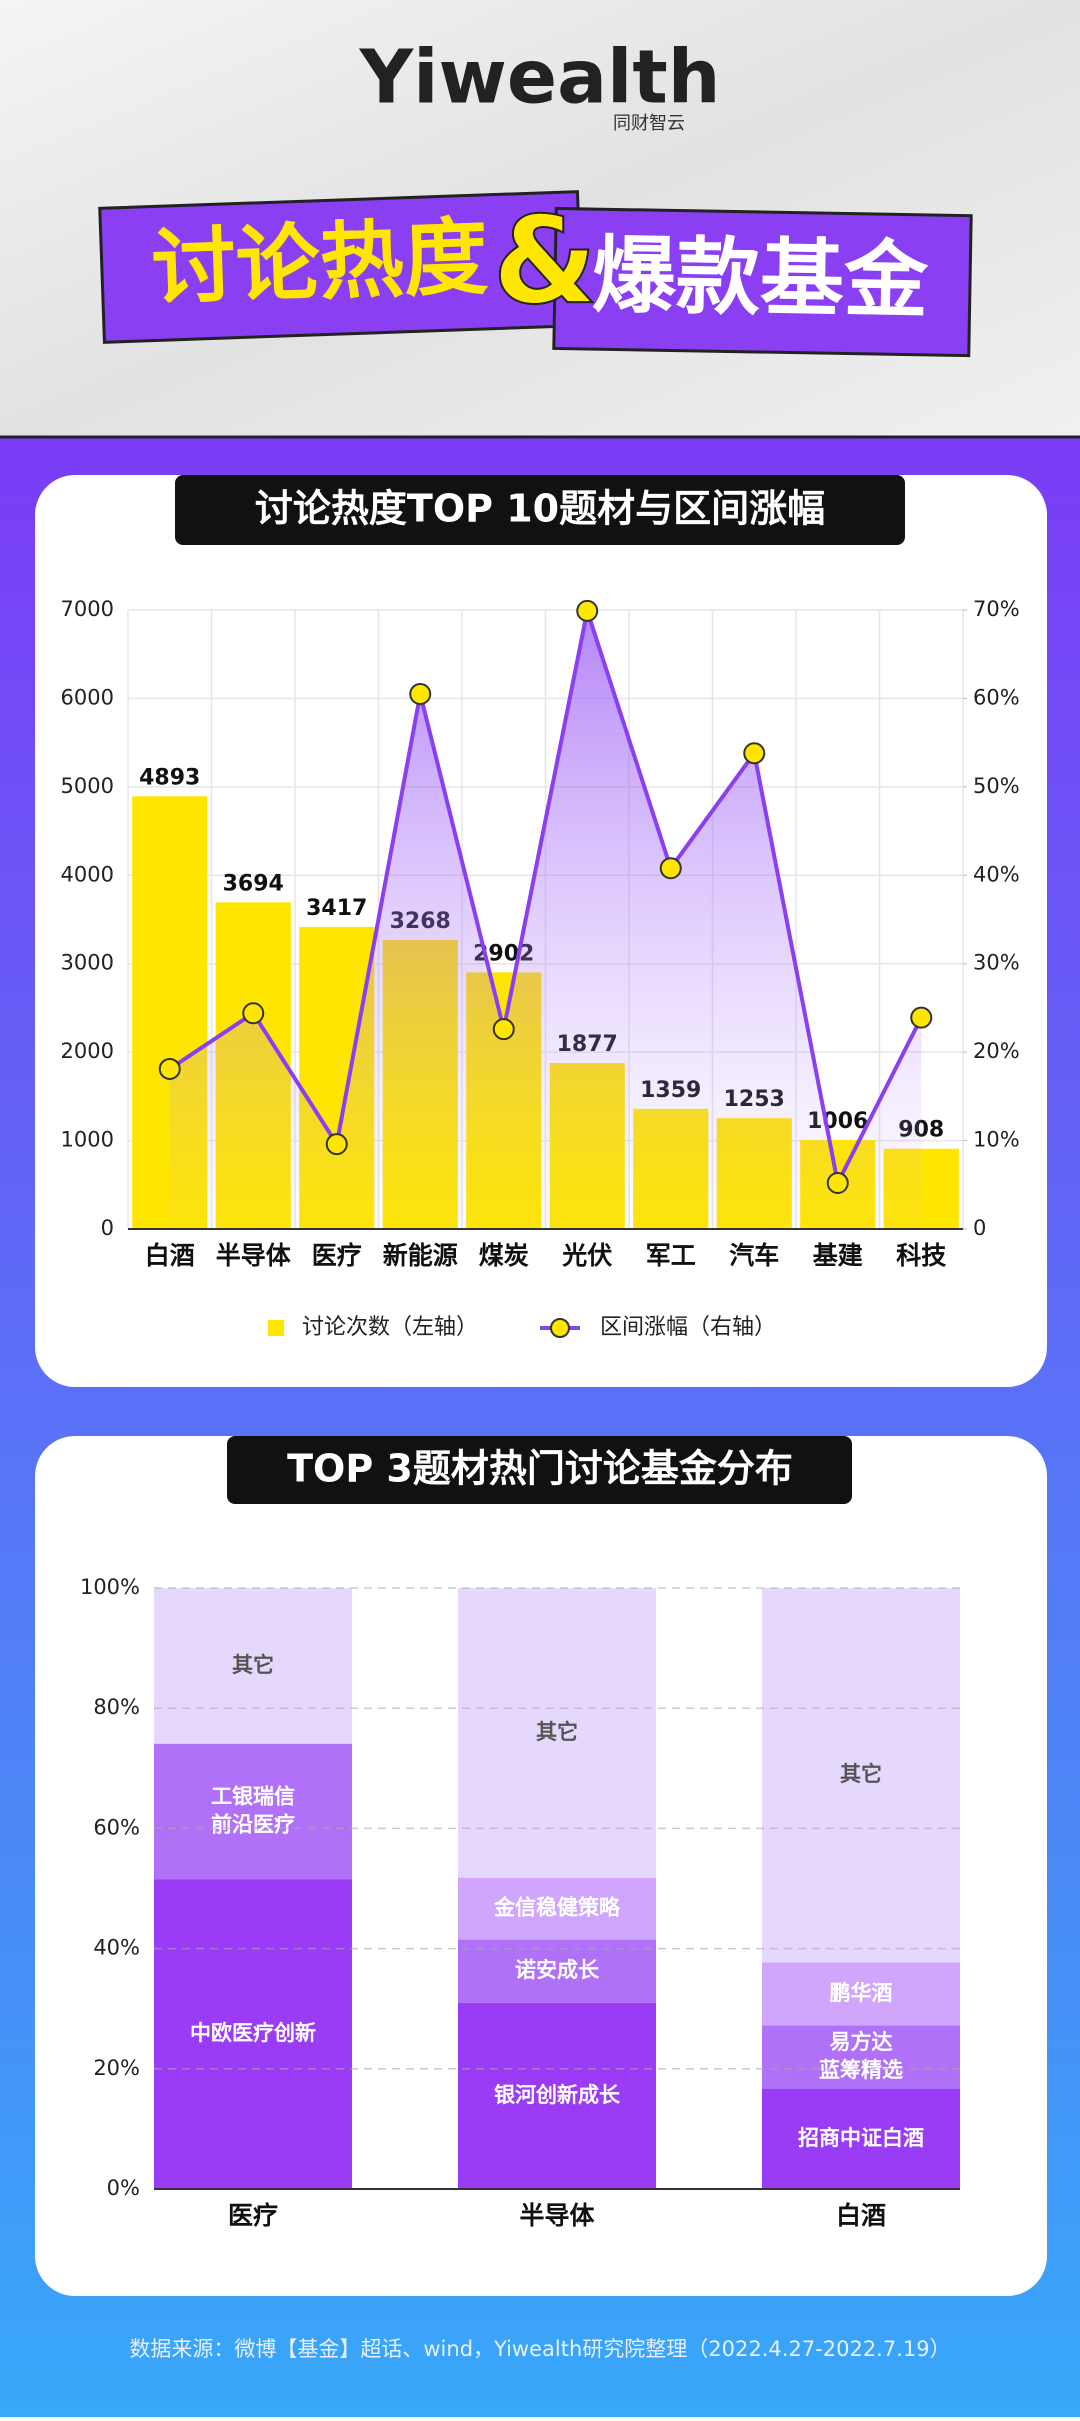 Image resolution: width=1080 pixels, height=2421 pixels. I want to click on y-tick-label: 100%, so click(110, 1587).